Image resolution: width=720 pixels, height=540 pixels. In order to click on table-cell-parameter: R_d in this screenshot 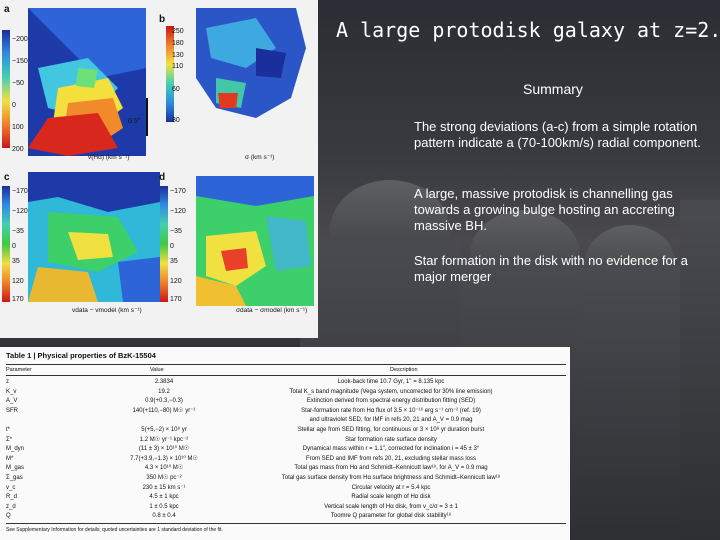, I will do `click(12, 497)`.